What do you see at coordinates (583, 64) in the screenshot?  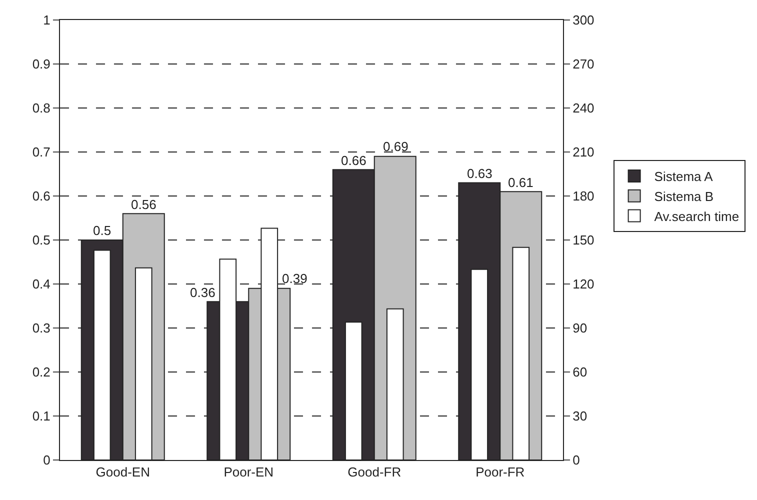 I see `y2-tick-label: 270` at bounding box center [583, 64].